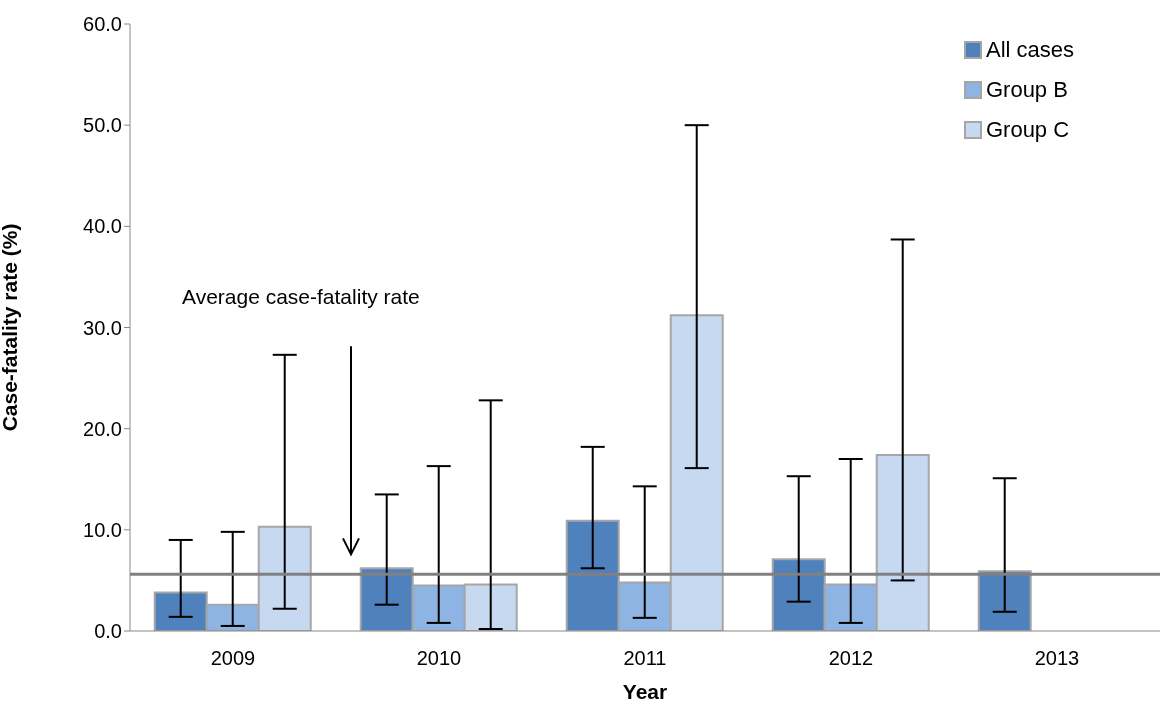 Image resolution: width=1174 pixels, height=711 pixels. What do you see at coordinates (1026, 90) in the screenshot?
I see `legend-label: Group B` at bounding box center [1026, 90].